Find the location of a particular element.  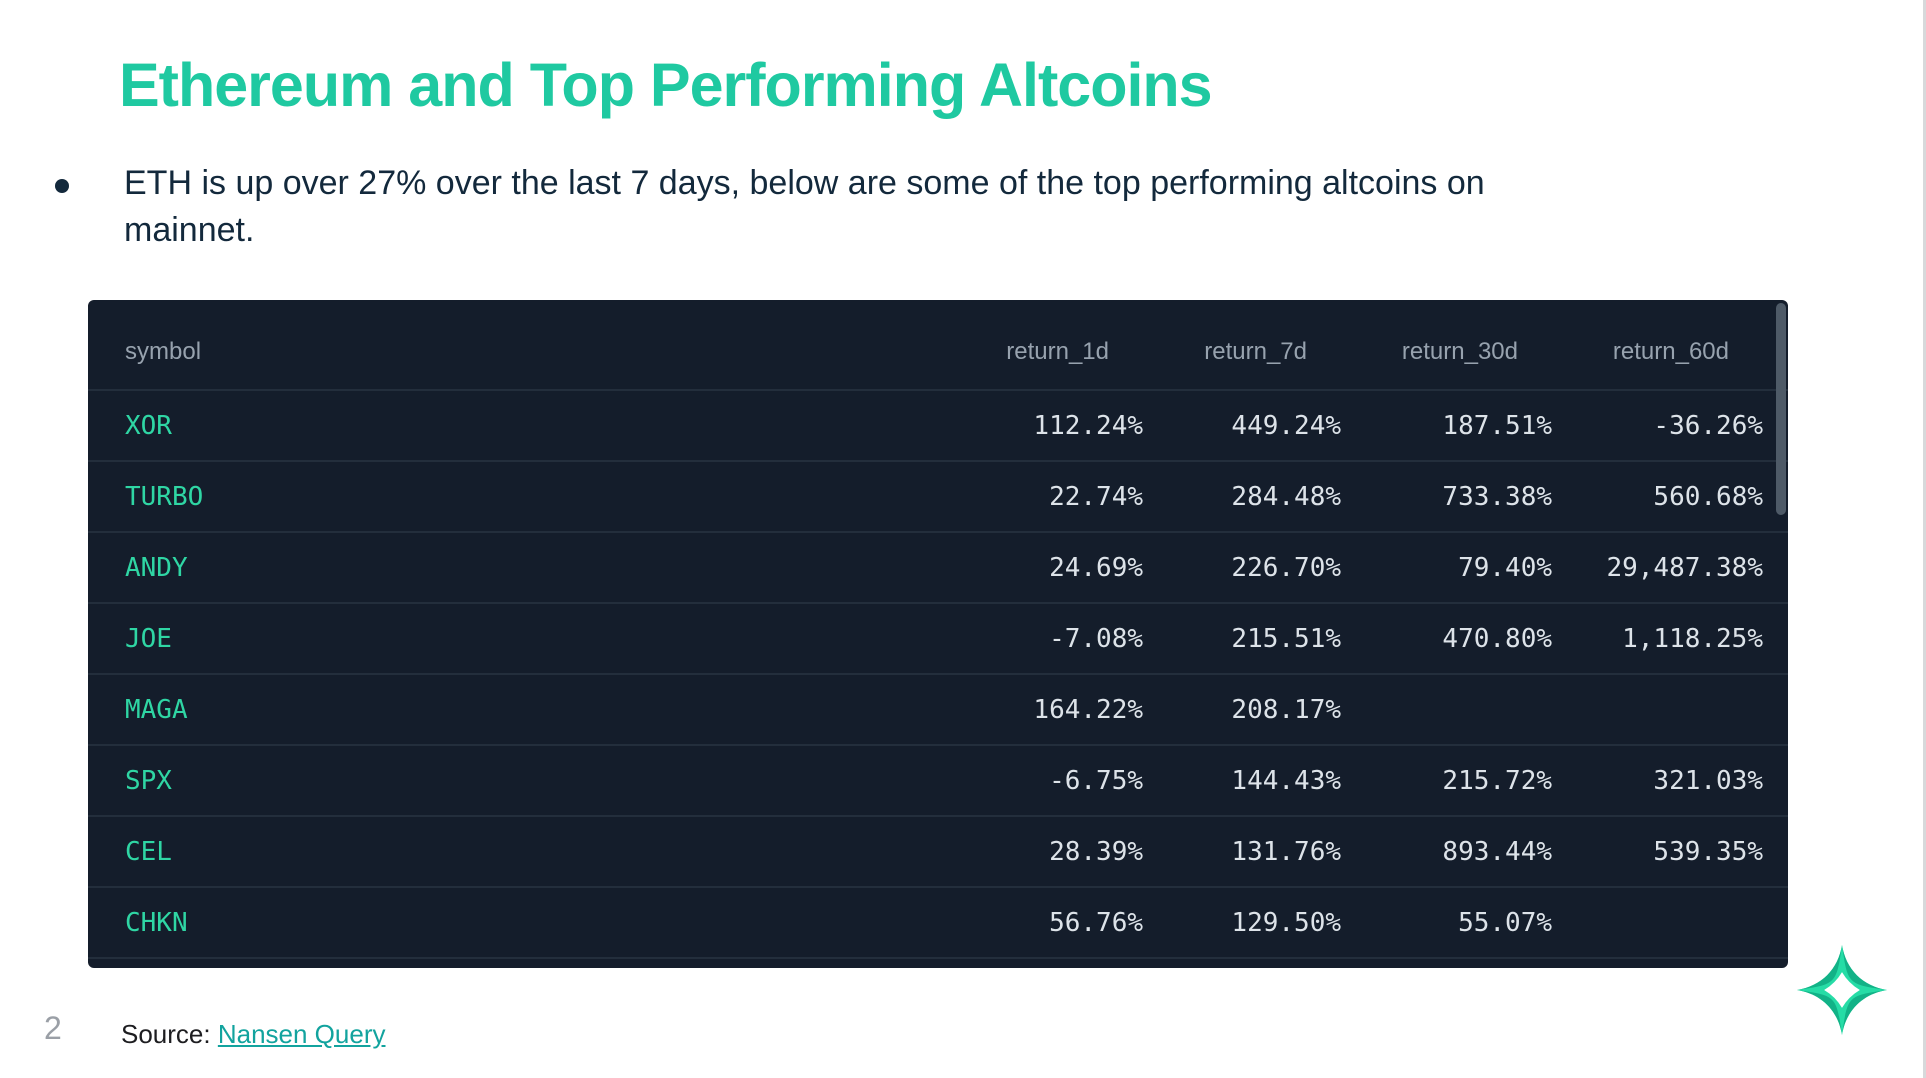

table-row: JOE -7.08% 215.51% 470.80% 1,118.25% is located at coordinates (938, 638).